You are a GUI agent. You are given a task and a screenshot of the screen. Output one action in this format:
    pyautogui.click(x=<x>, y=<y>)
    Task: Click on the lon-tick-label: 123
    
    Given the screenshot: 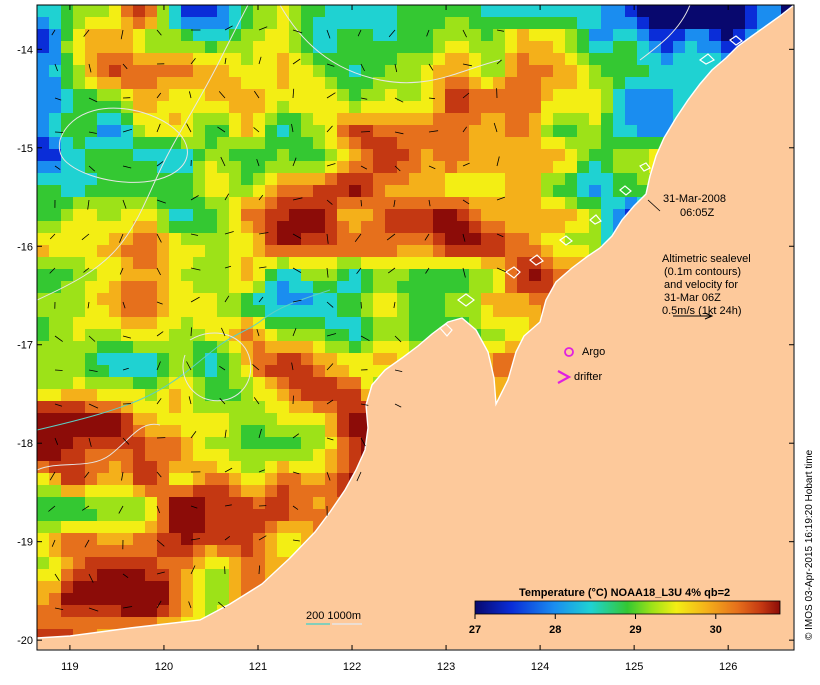 What is the action you would take?
    pyautogui.click(x=446, y=667)
    